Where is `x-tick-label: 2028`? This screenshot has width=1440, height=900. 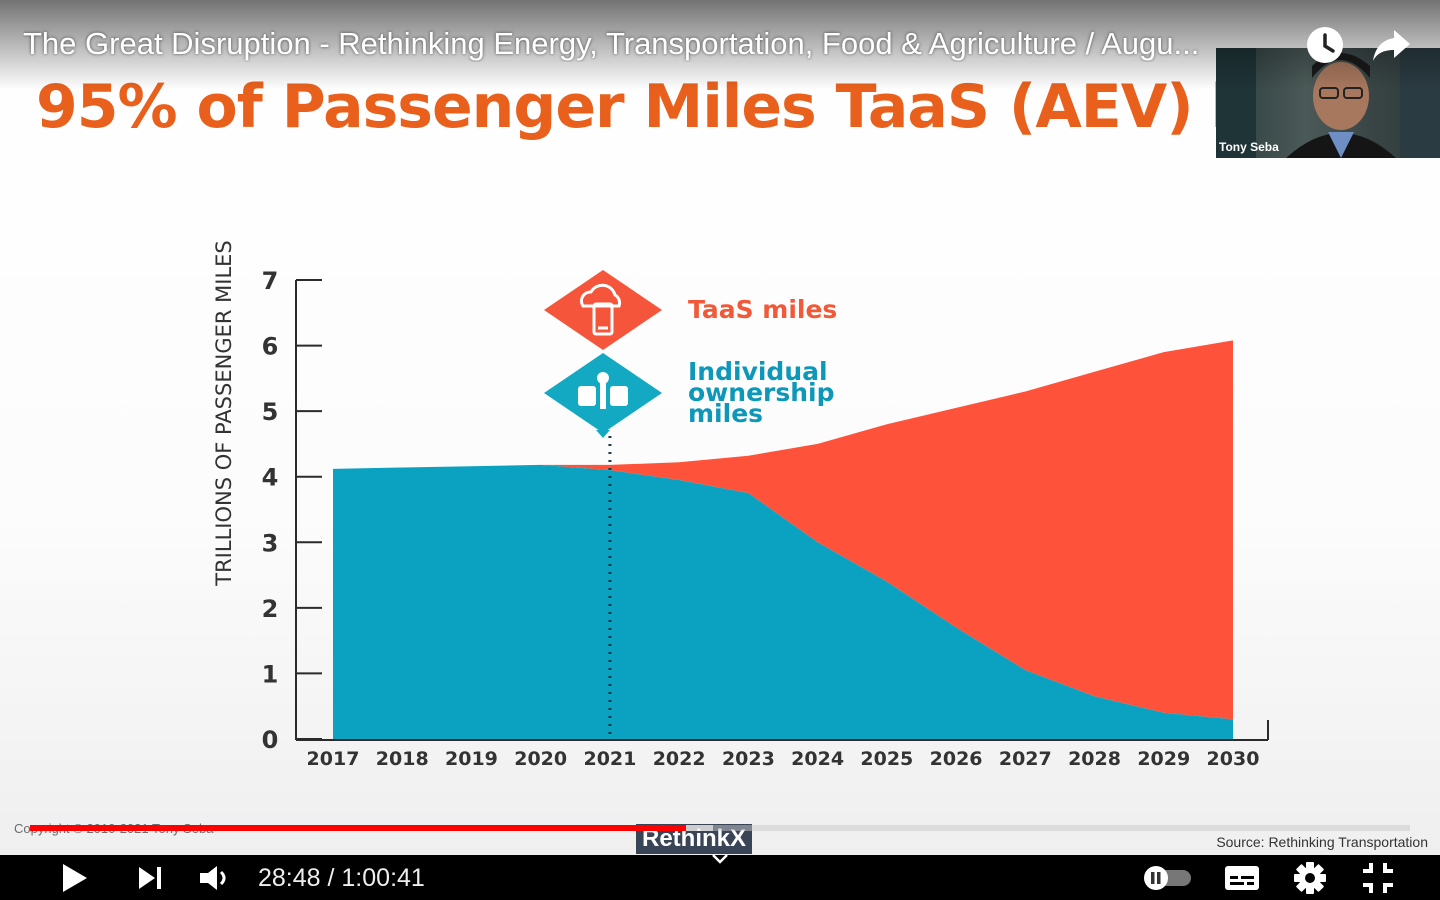
x-tick-label: 2028 is located at coordinates (1094, 759).